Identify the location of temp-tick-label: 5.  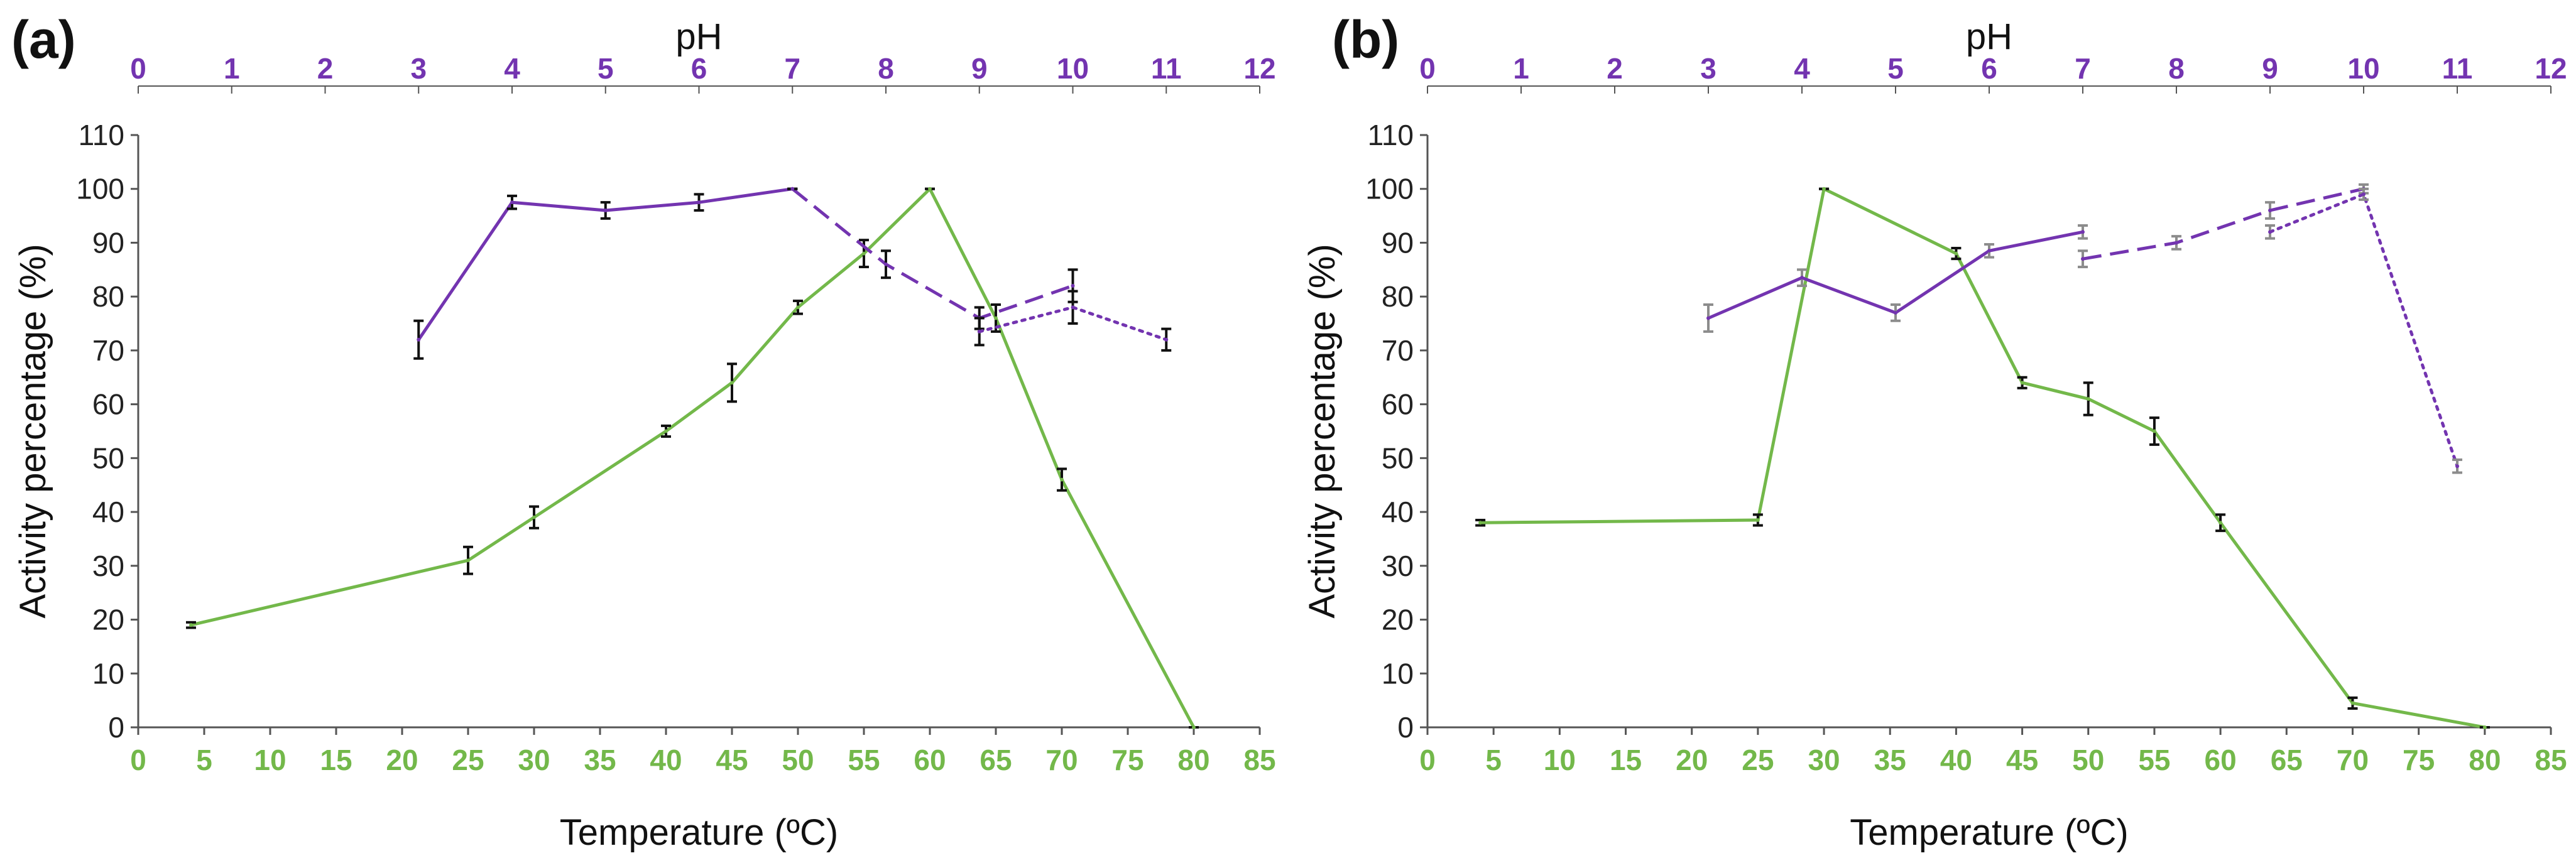
(1493, 760).